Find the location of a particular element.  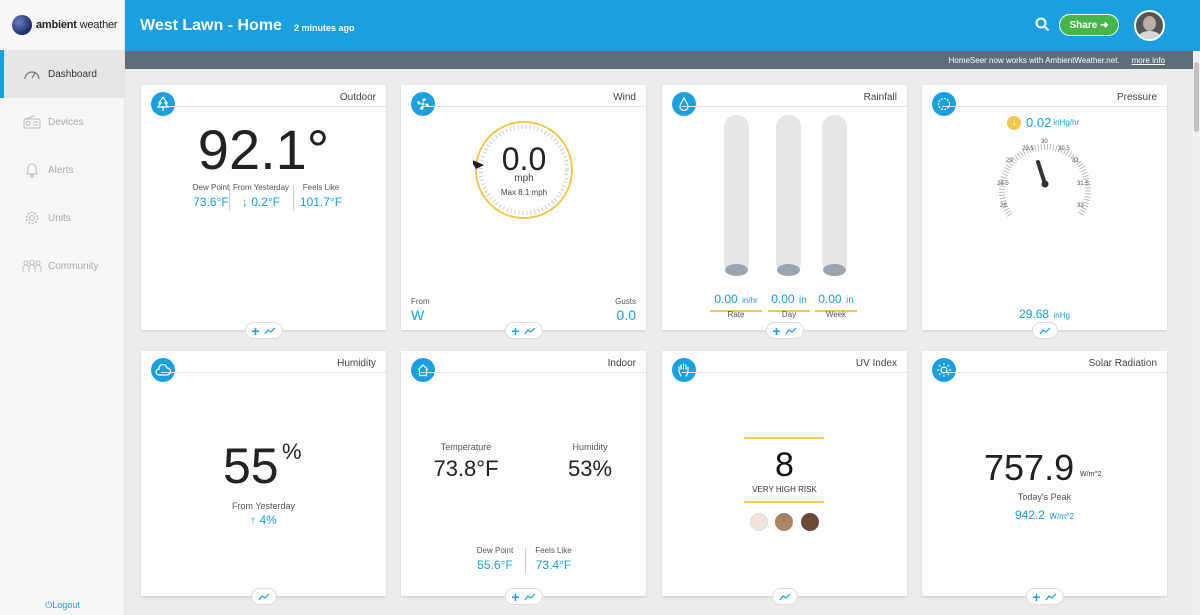

indoor-humidity-label: Humidity is located at coordinates (590, 447).